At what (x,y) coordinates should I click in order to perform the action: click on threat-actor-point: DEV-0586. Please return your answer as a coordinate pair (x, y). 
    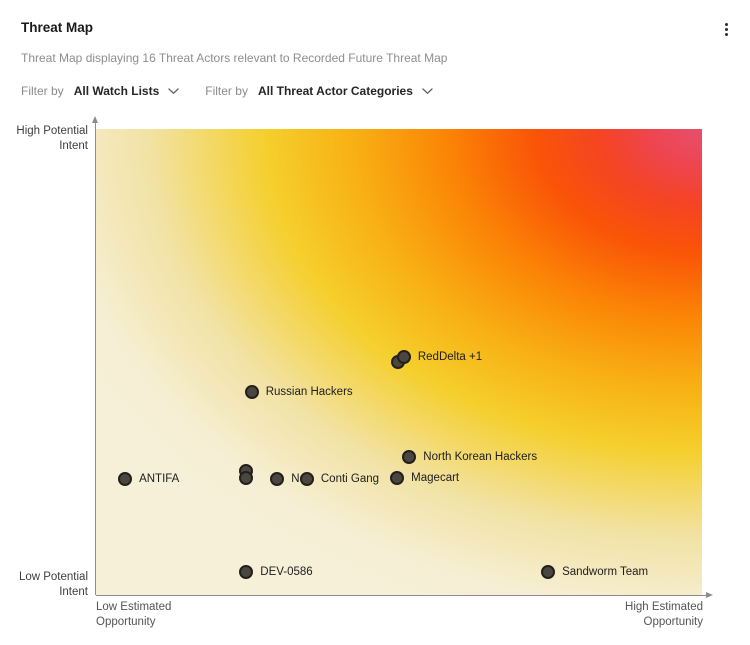
    Looking at the image, I should click on (276, 572).